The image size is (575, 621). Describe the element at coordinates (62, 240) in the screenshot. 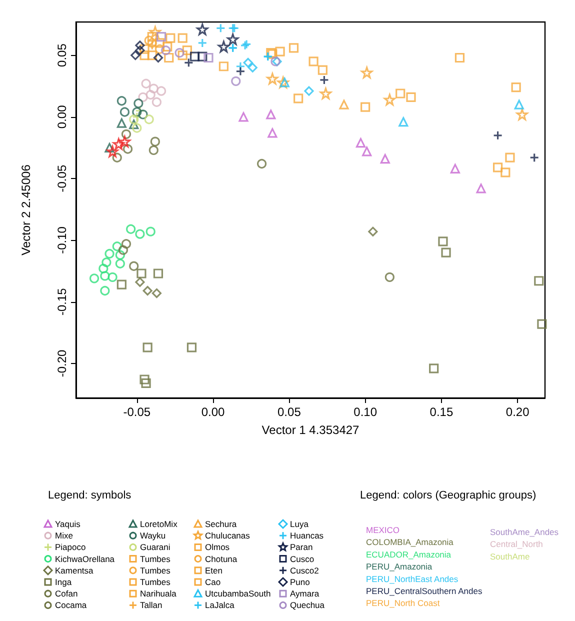

I see `y-tick-label: -0.10` at that location.